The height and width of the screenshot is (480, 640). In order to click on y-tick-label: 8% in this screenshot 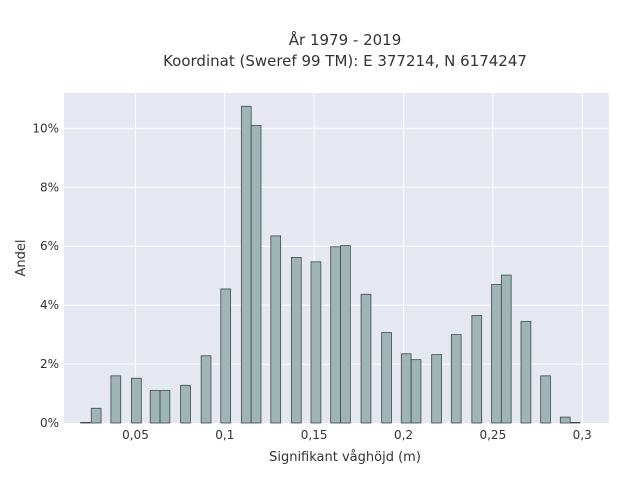, I will do `click(49, 187)`.